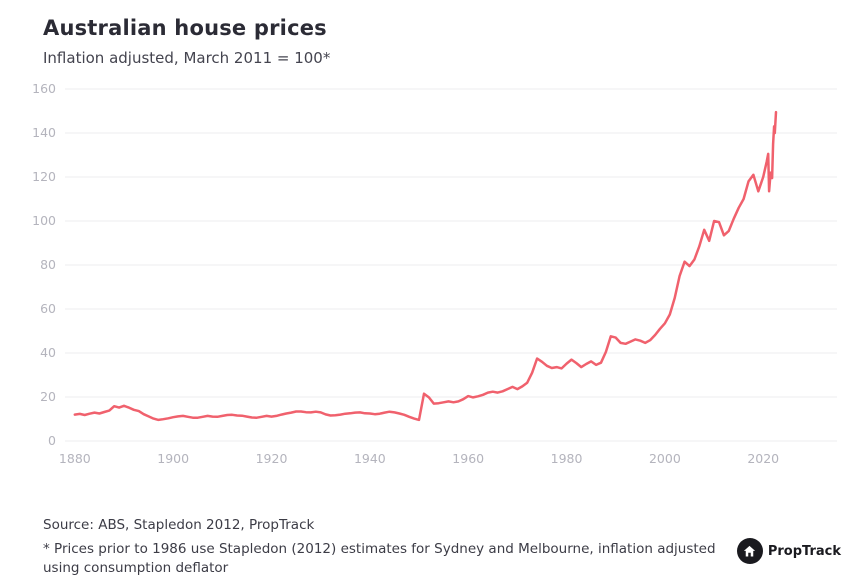  What do you see at coordinates (48, 264) in the screenshot?
I see `svg-text: 80` at bounding box center [48, 264].